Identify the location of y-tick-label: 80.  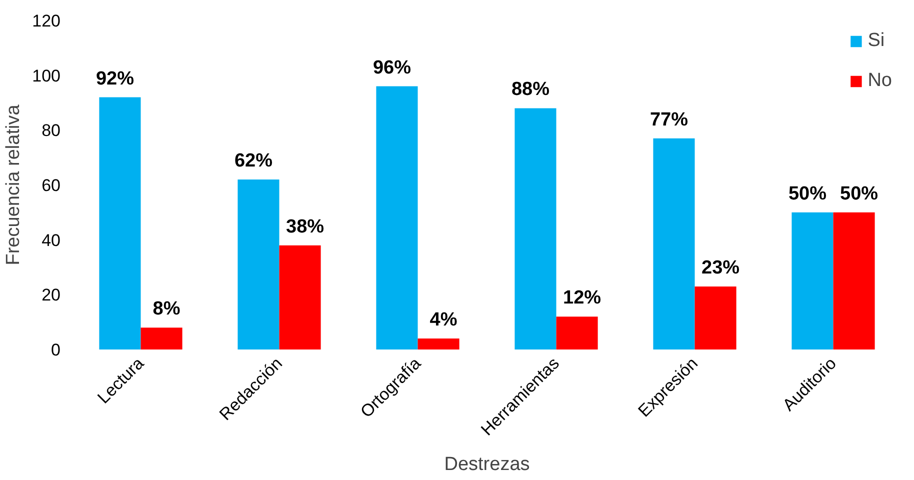
(51, 130).